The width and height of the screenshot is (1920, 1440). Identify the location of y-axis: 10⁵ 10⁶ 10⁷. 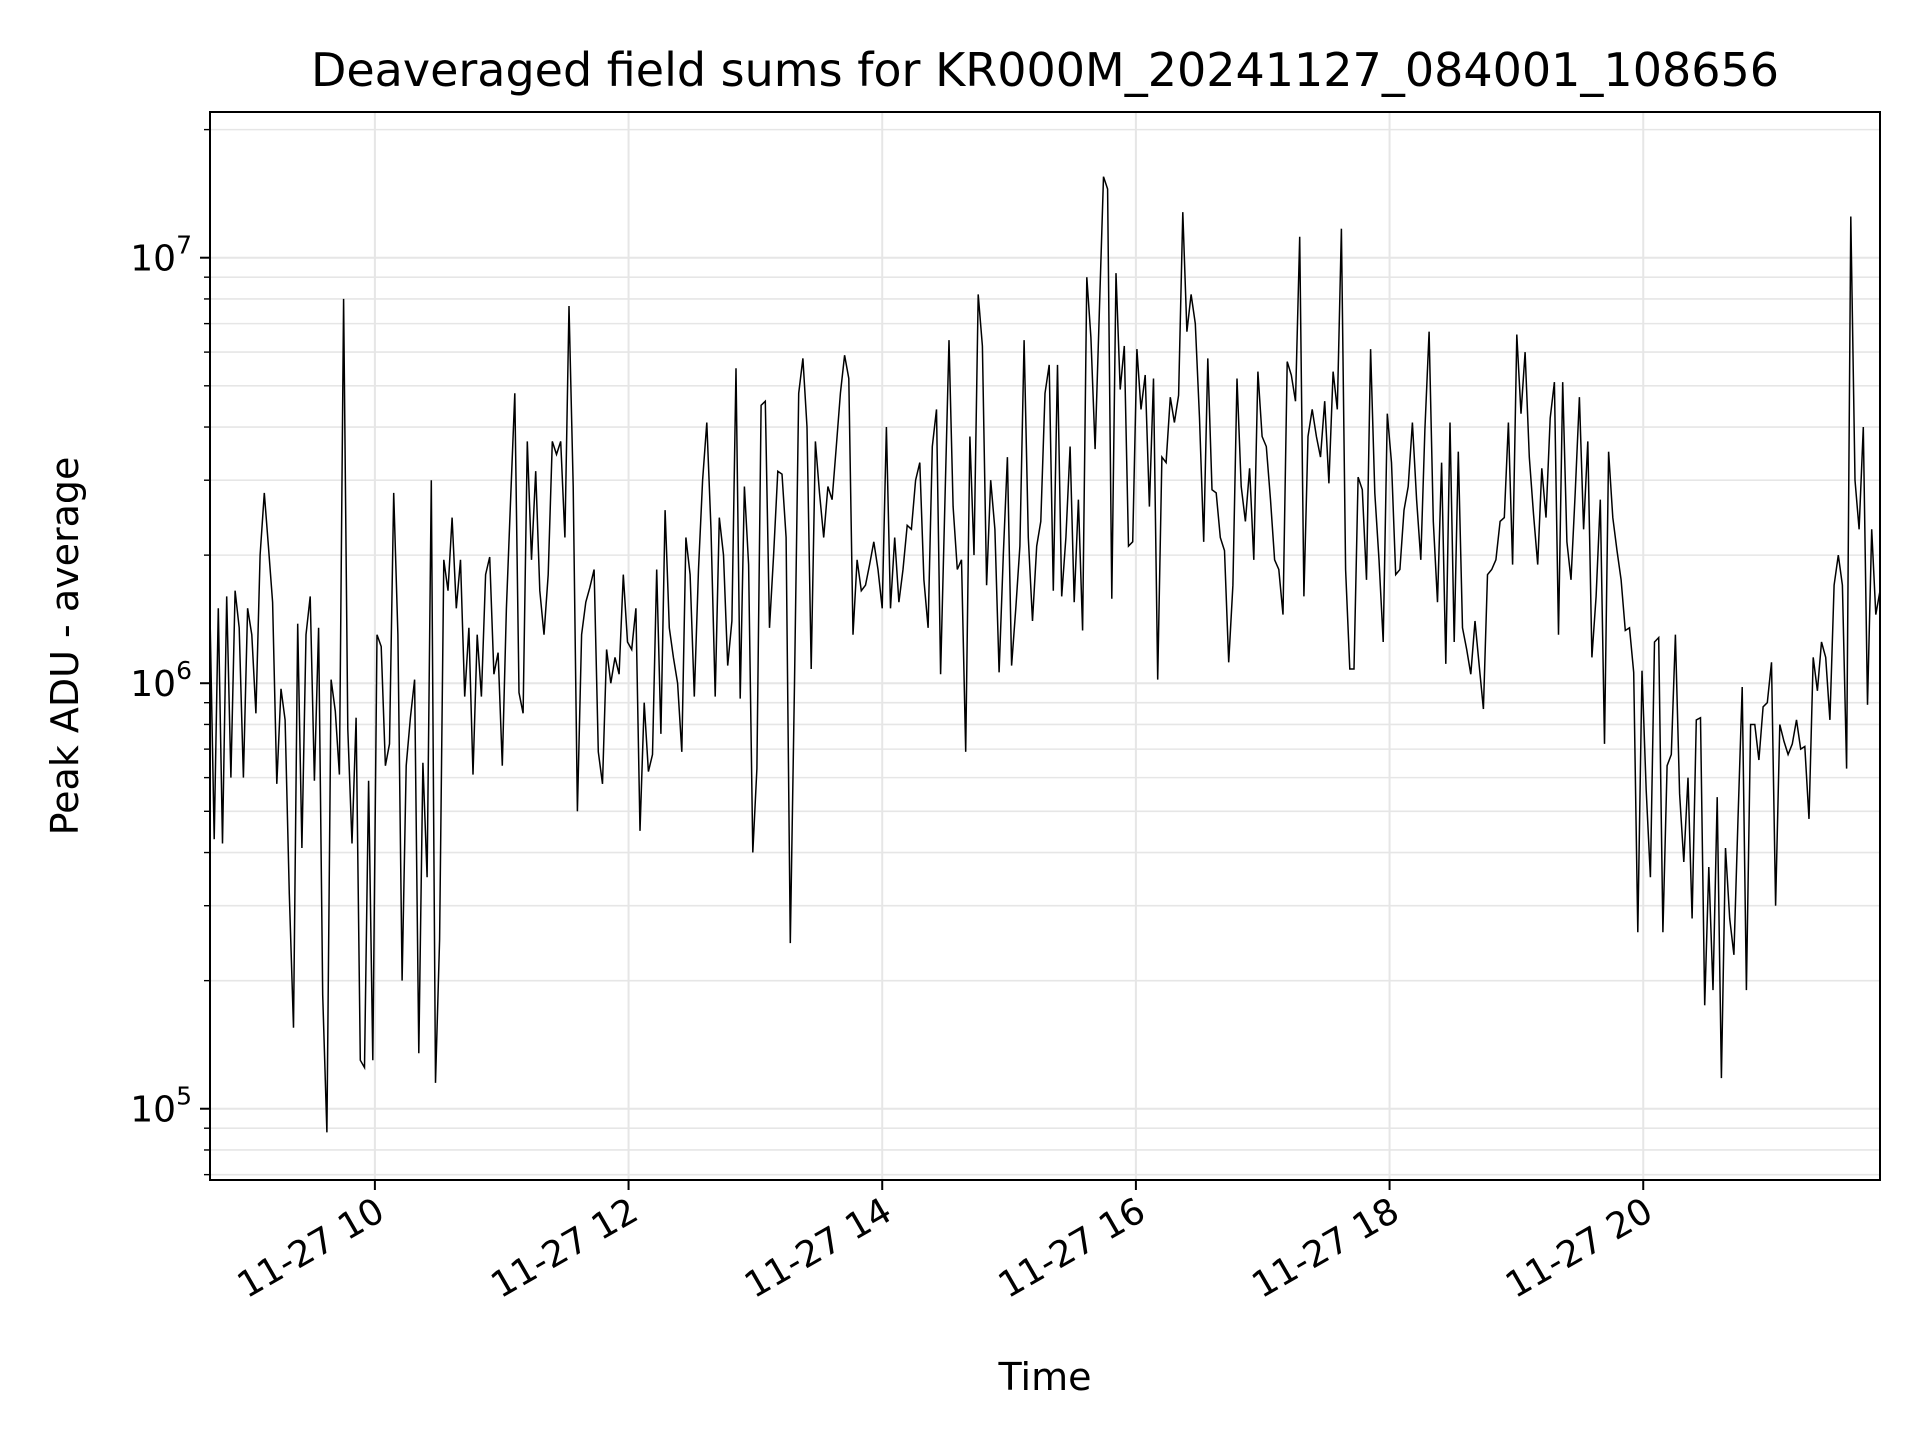
(170, 652).